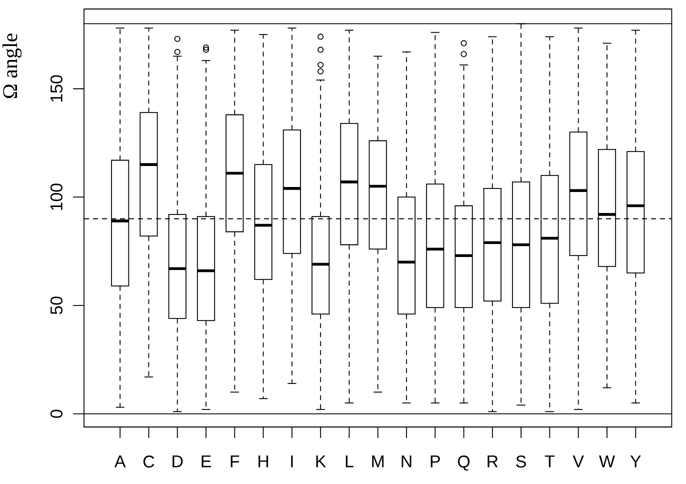  What do you see at coordinates (206, 462) in the screenshot?
I see `x-tick-label: E` at bounding box center [206, 462].